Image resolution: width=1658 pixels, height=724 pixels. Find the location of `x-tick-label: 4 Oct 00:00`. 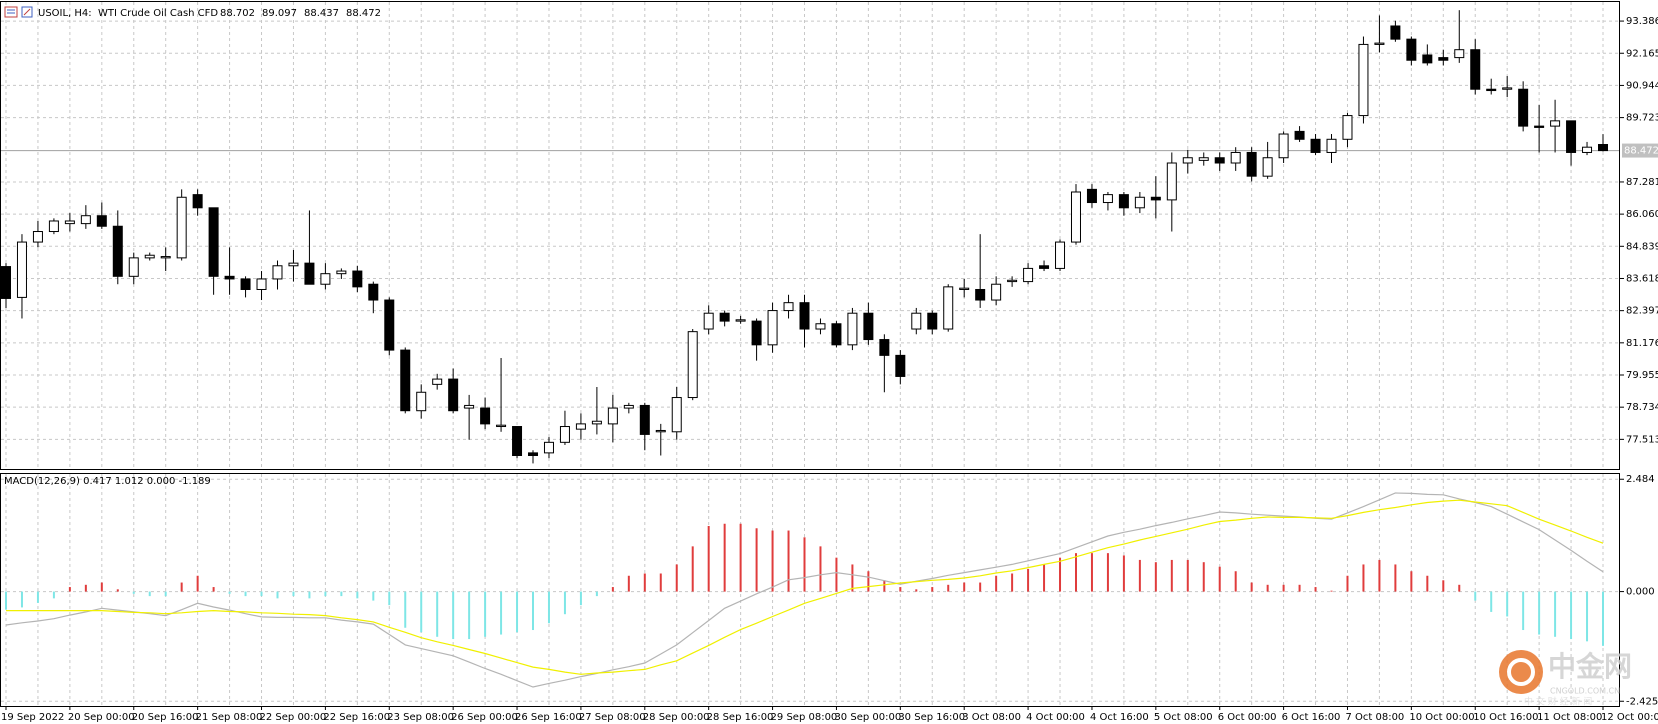

x-tick-label: 4 Oct 00:00 is located at coordinates (1055, 717).